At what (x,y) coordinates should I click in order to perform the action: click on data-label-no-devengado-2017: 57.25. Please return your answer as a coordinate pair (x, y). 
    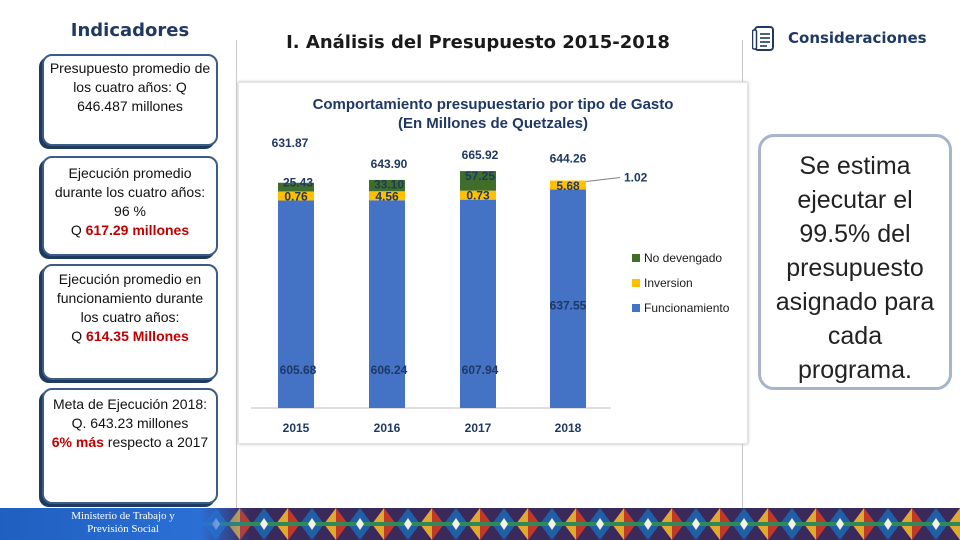
    Looking at the image, I should click on (480, 176).